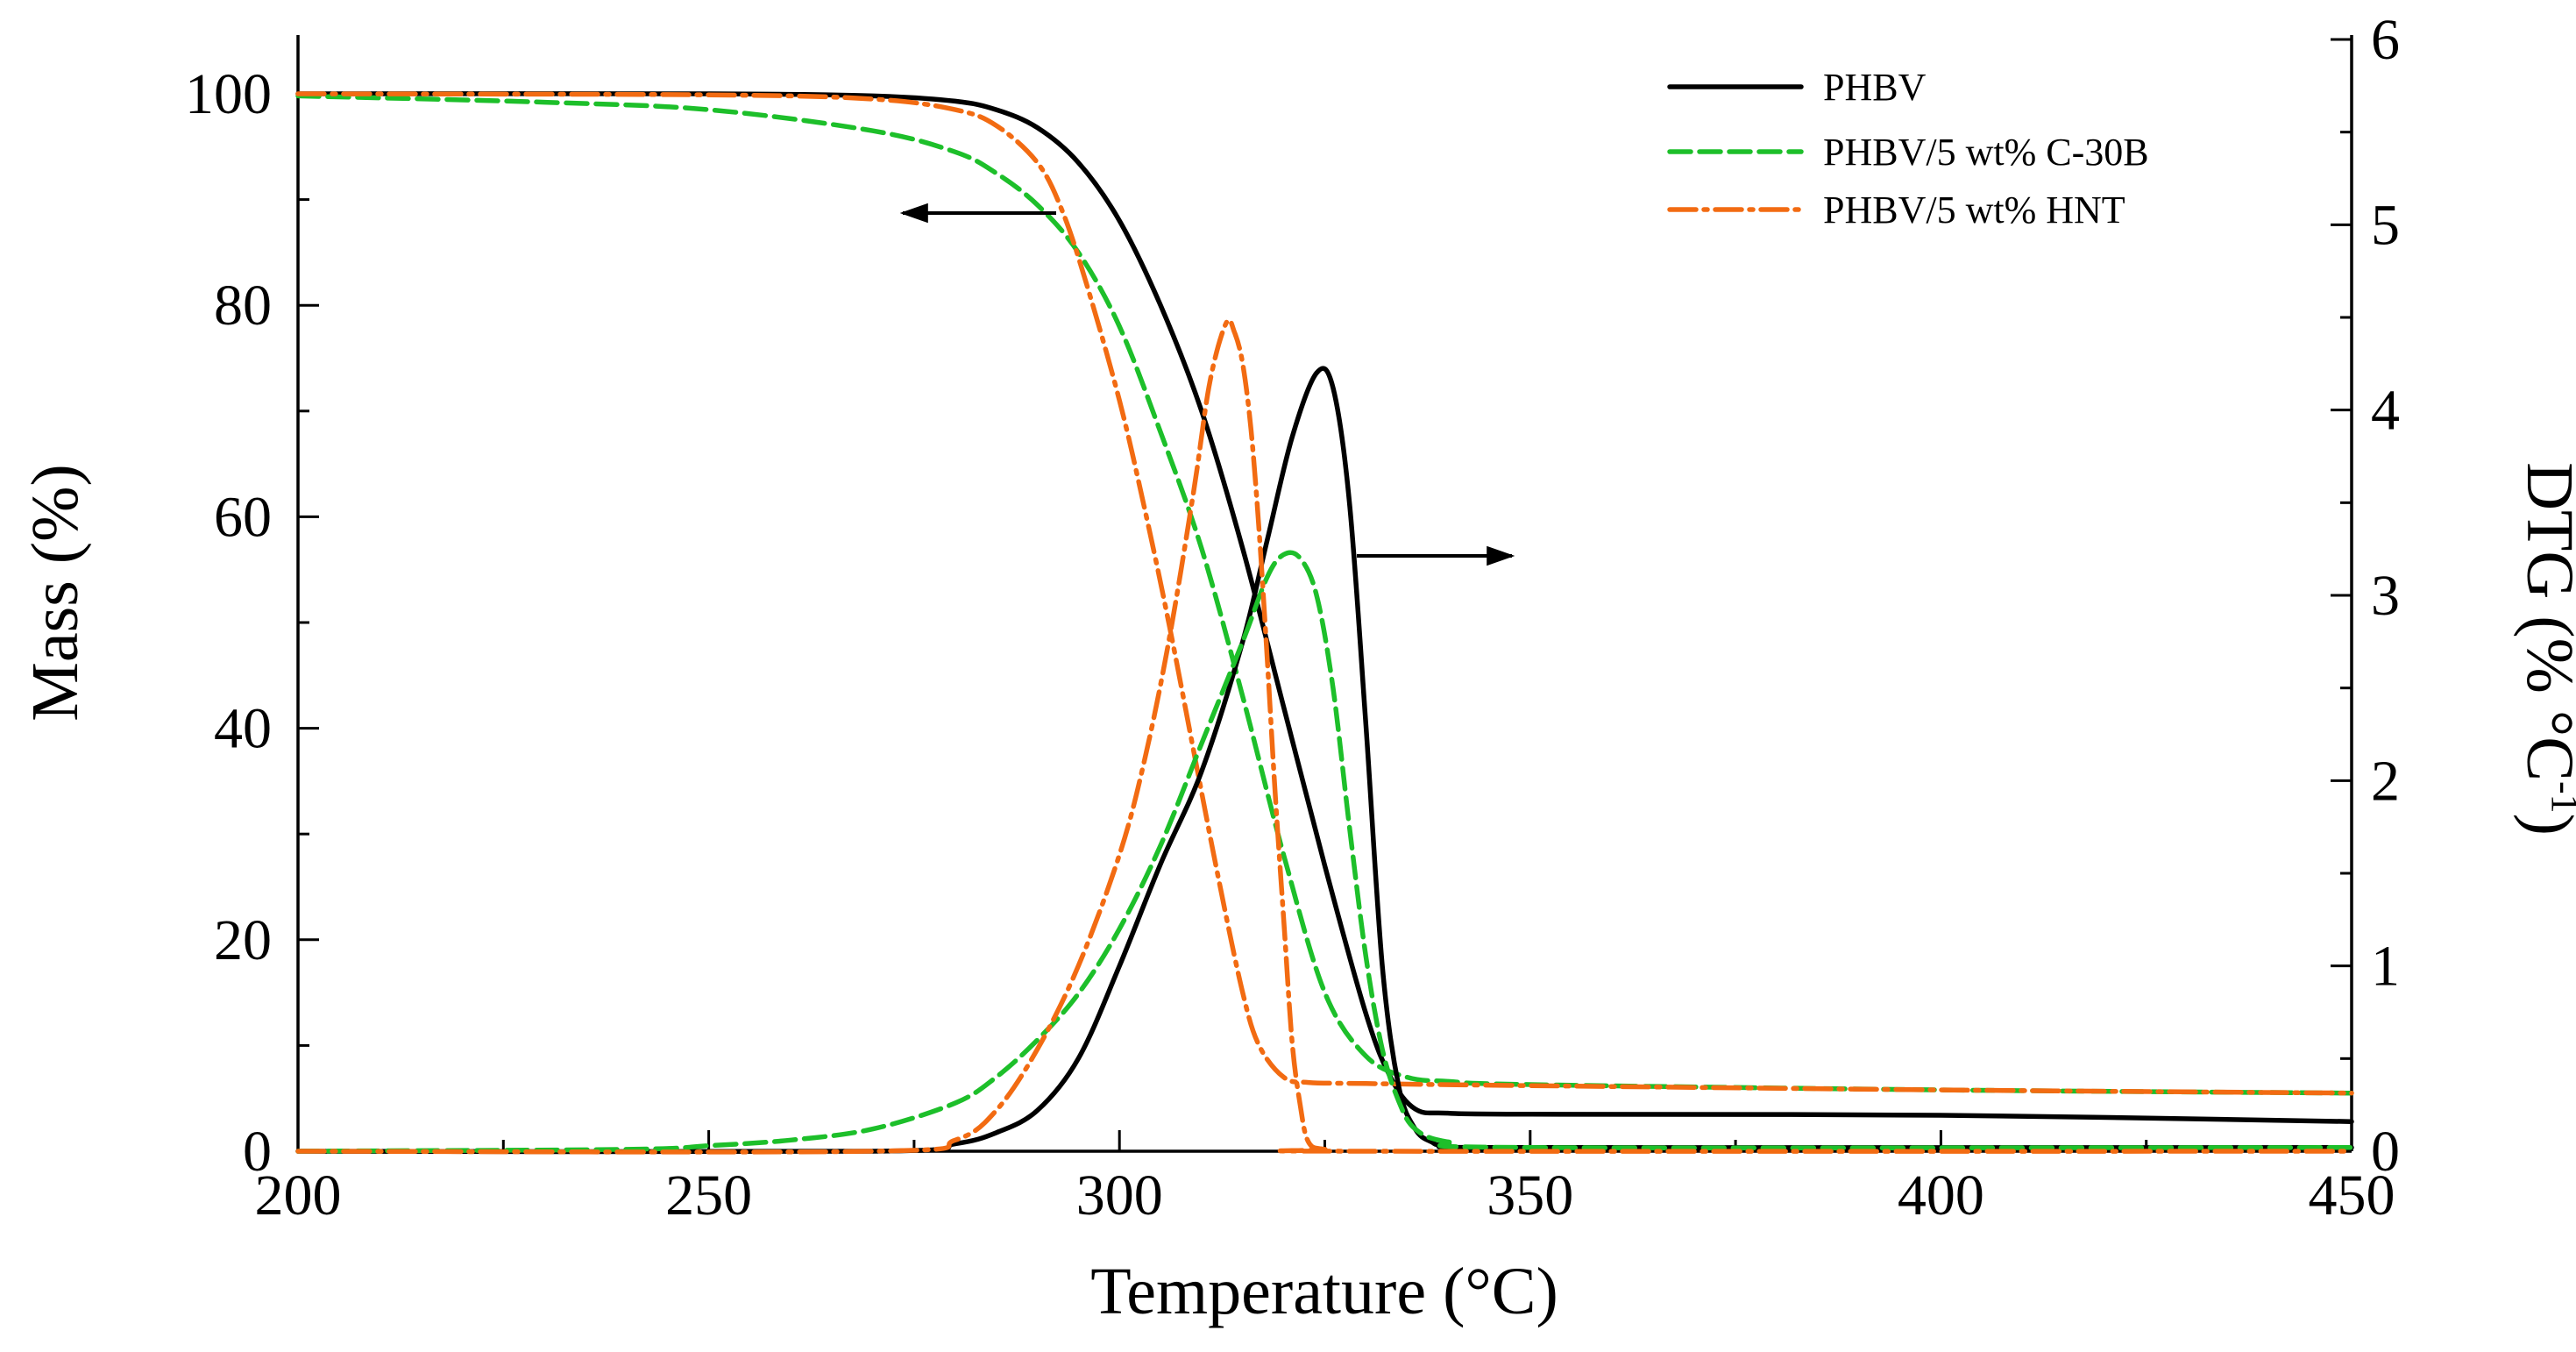  What do you see at coordinates (2544, 621) in the screenshot?
I see `right-y-axis-title-main: DTG (% °C` at bounding box center [2544, 621].